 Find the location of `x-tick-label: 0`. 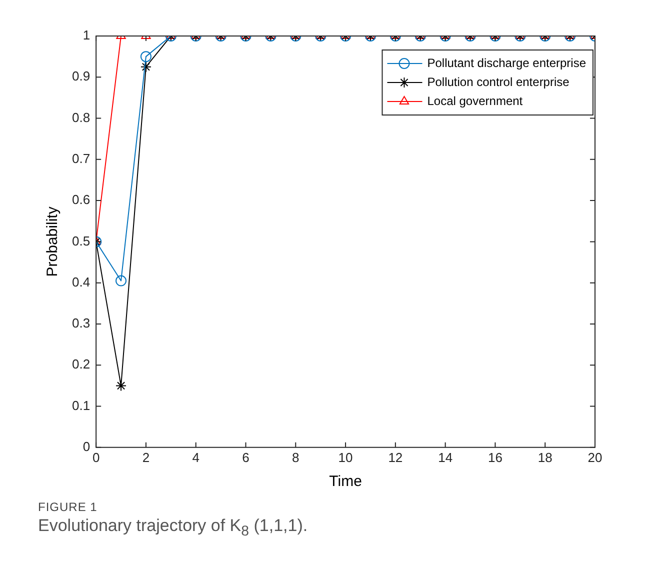

x-tick-label: 0 is located at coordinates (96, 457).